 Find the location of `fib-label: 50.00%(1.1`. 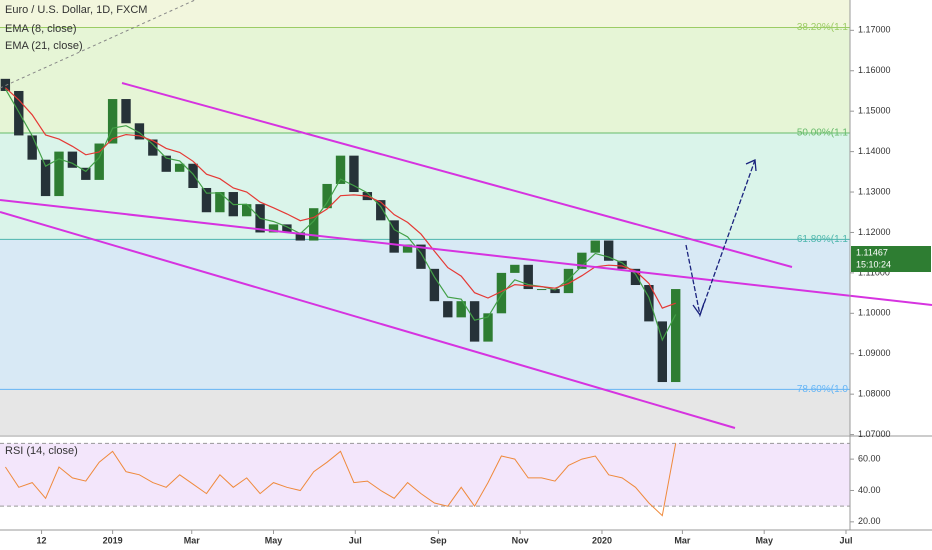

fib-label: 50.00%(1.1 is located at coordinates (823, 133).